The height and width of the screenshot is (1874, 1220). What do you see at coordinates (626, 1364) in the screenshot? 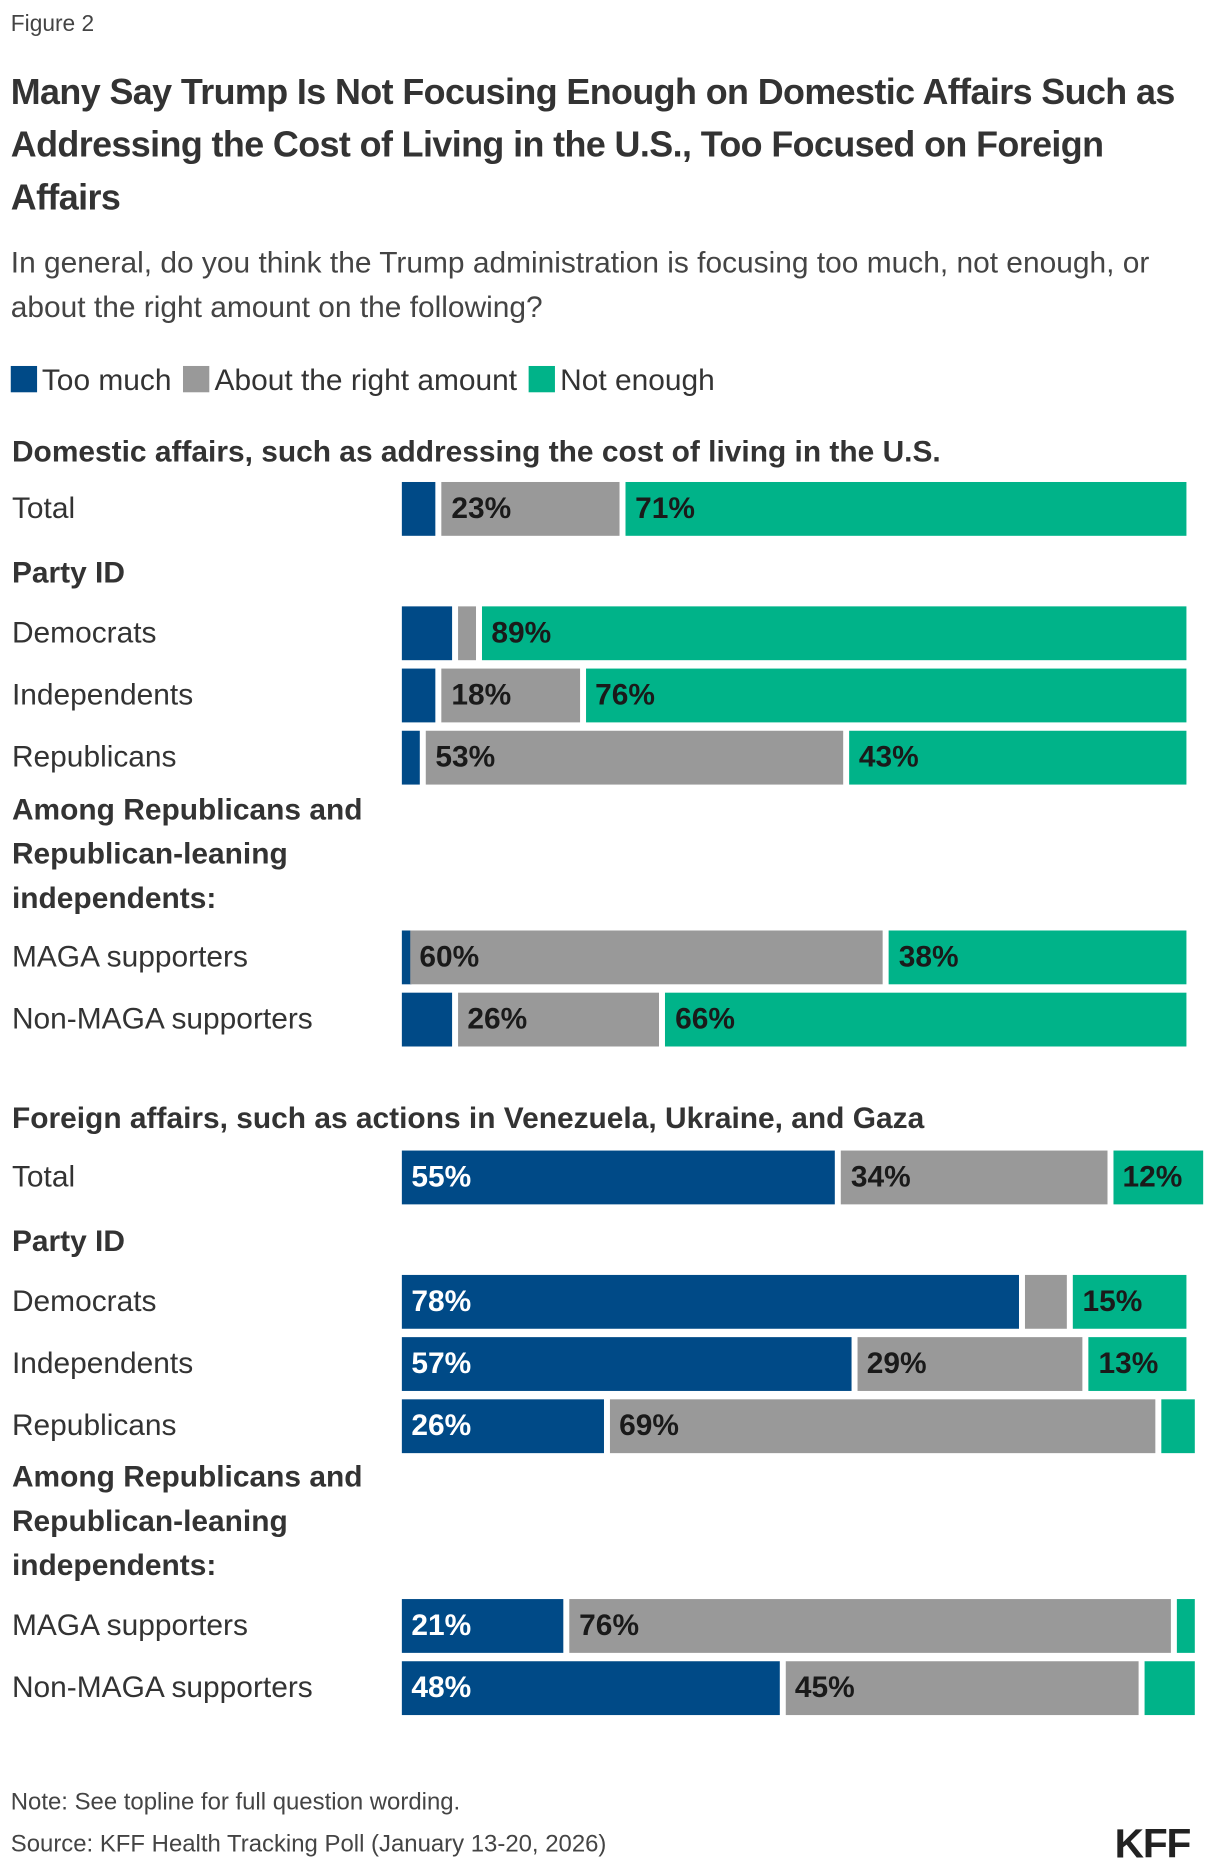
I see `bar-segment-too-much: 57%` at bounding box center [626, 1364].